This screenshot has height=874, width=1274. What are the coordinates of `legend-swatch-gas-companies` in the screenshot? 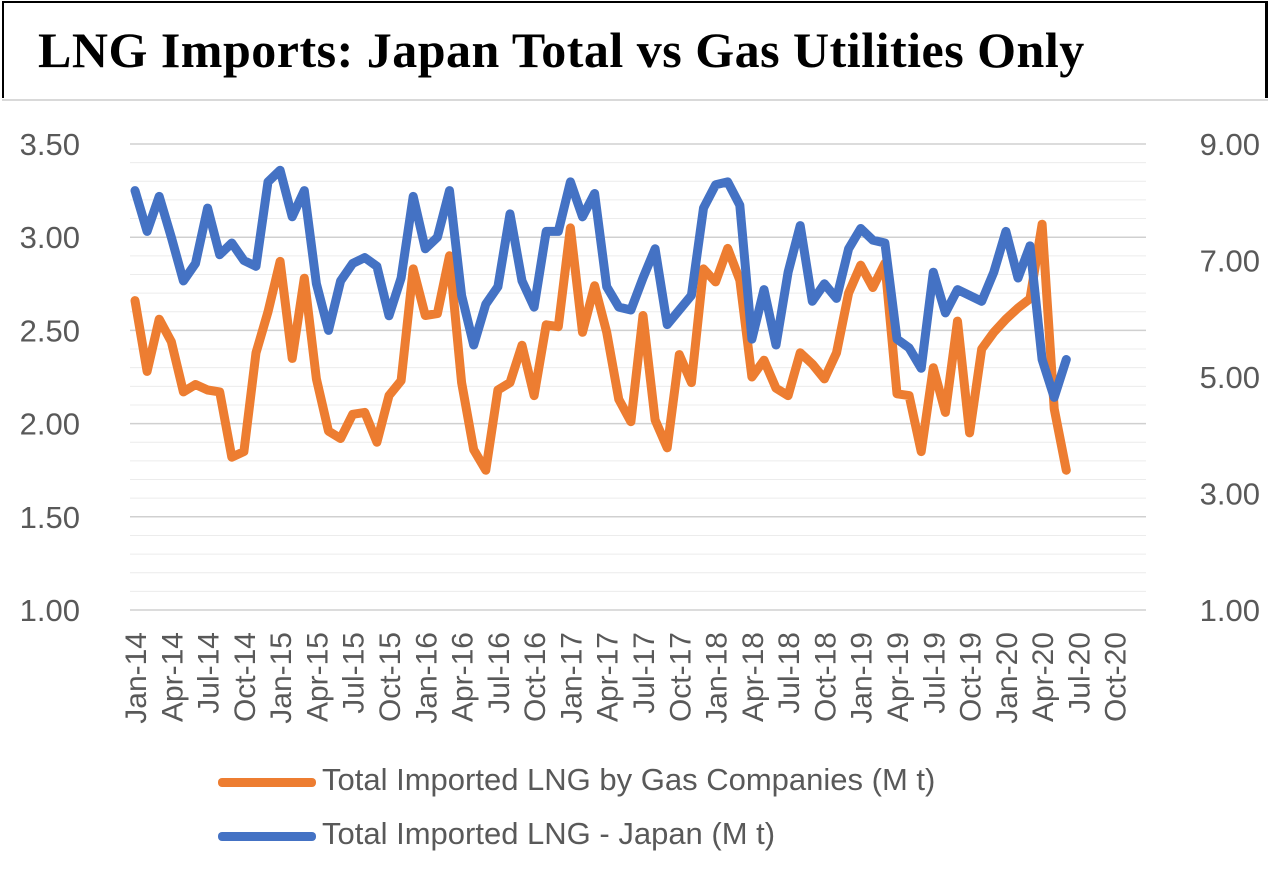 It's located at (267, 782).